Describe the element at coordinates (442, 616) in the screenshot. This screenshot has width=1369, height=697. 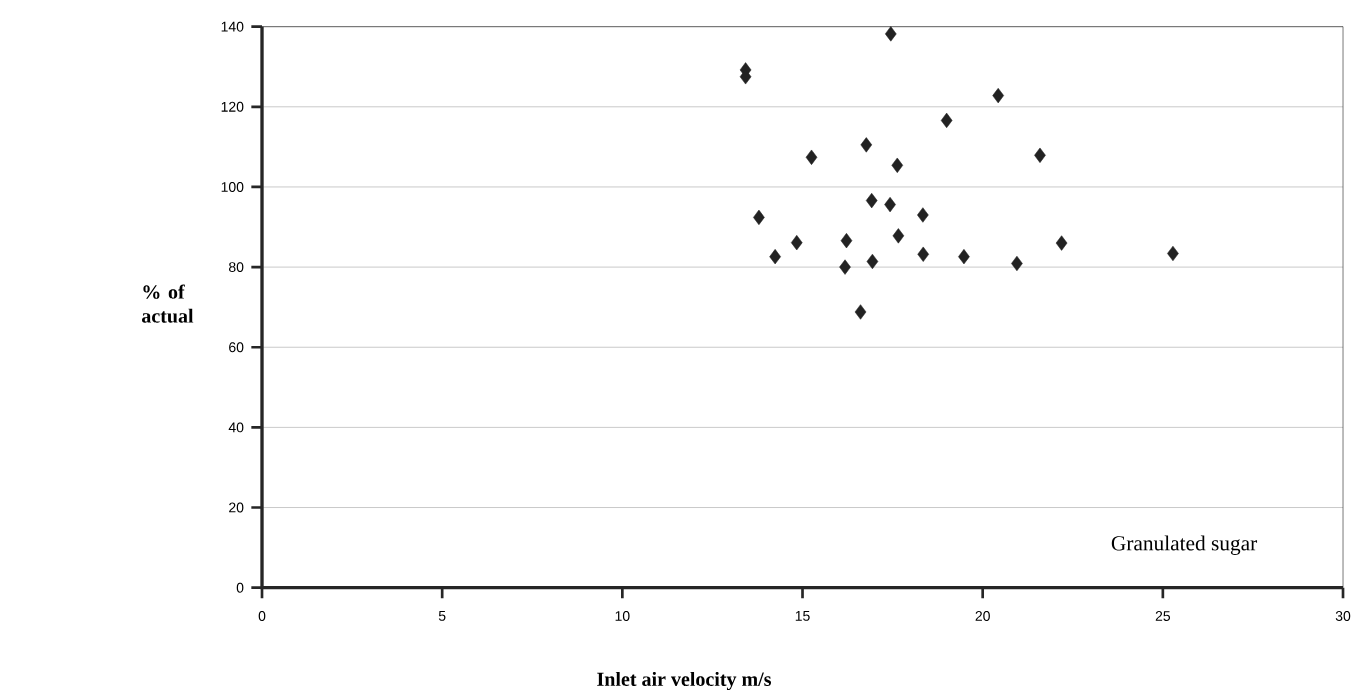
I see `x-tick-label: 5` at that location.